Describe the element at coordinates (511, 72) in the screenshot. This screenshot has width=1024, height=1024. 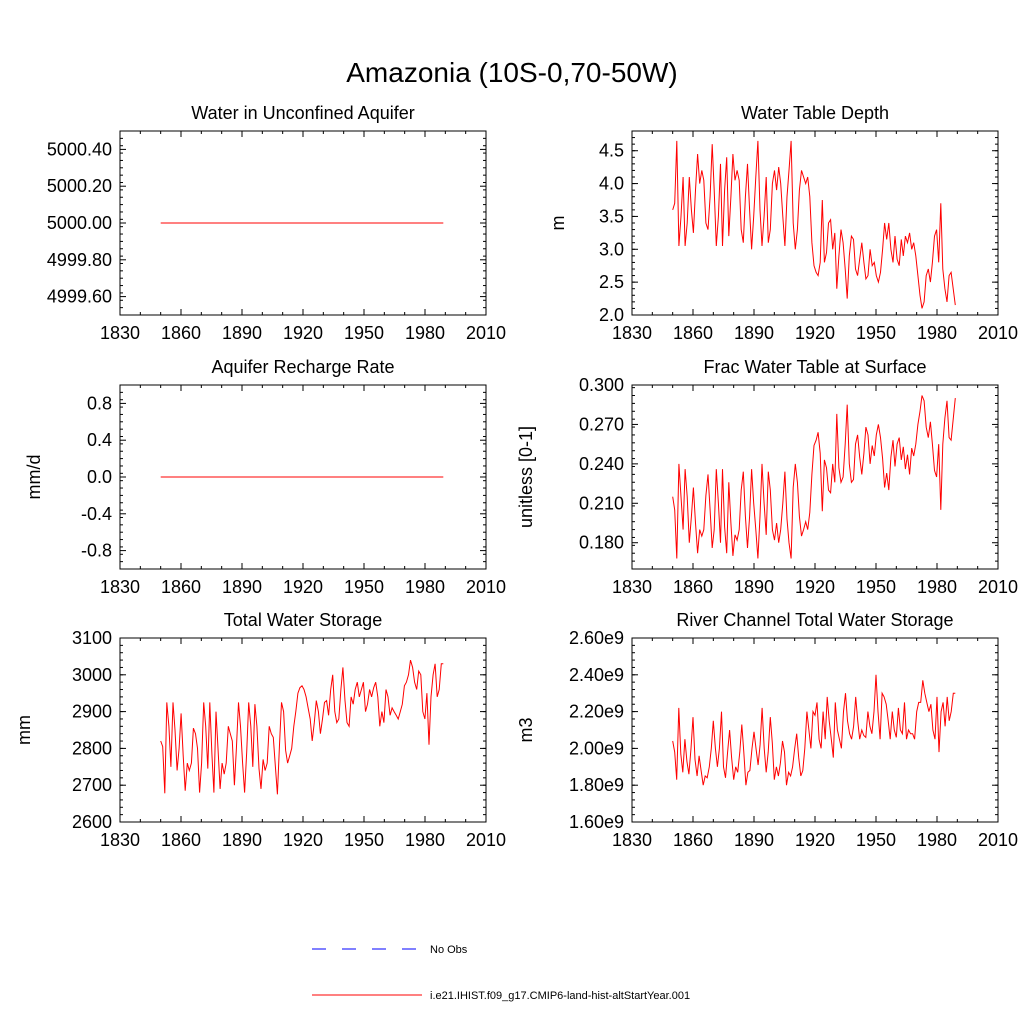
I see `figure-title: Amazonia (10S-0,70-50W)` at that location.